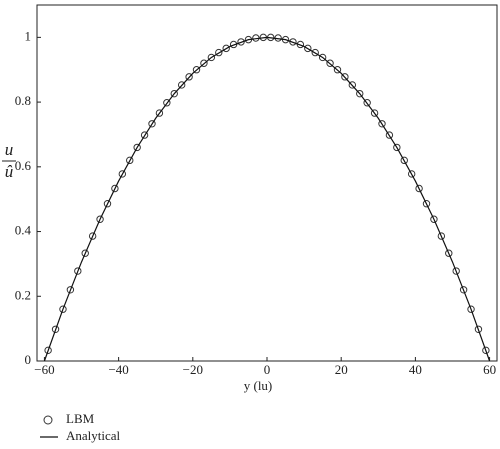 The height and width of the screenshot is (449, 500). What do you see at coordinates (341, 369) in the screenshot?
I see `x-tick-label: 20` at bounding box center [341, 369].